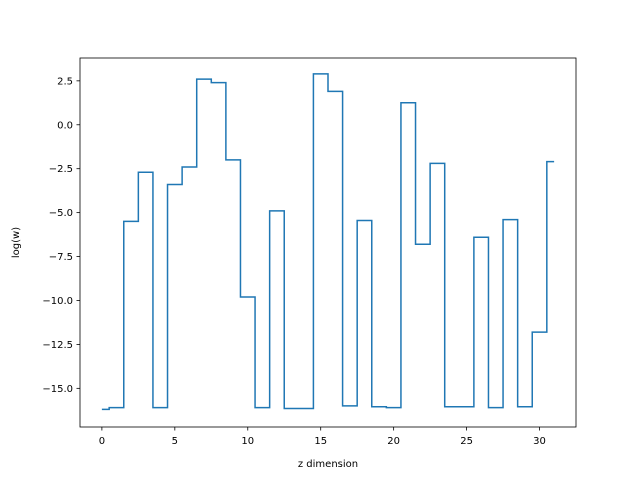 This screenshot has height=480, width=640. I want to click on y-tick-label: −2.5, so click(61, 169).